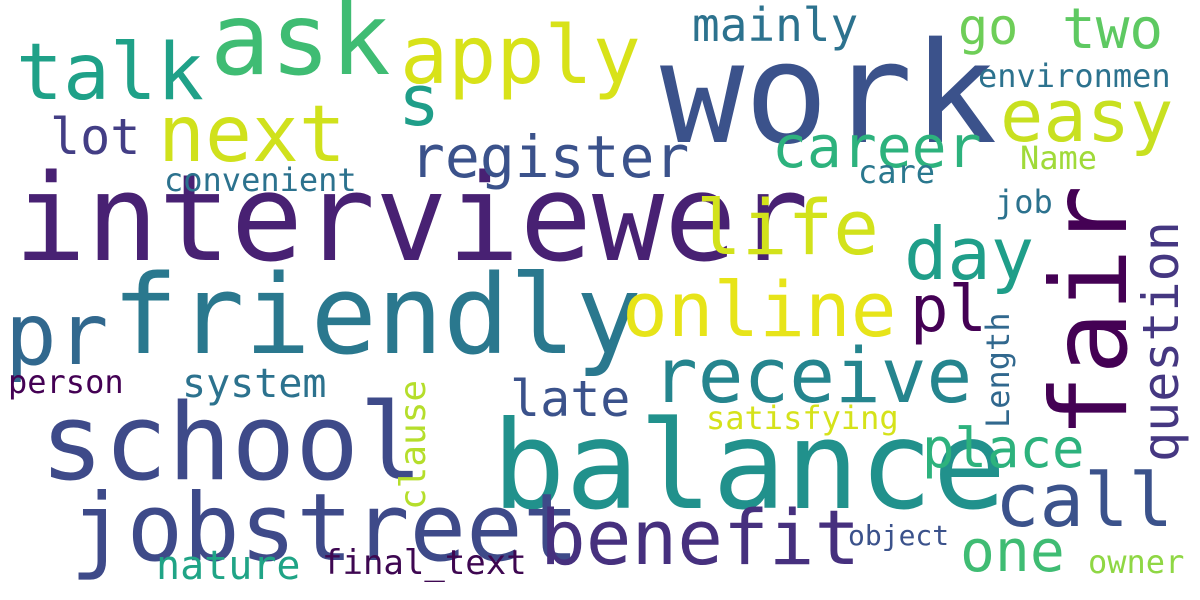 The width and height of the screenshot is (1200, 600). I want to click on word-one: one, so click(1012, 551).